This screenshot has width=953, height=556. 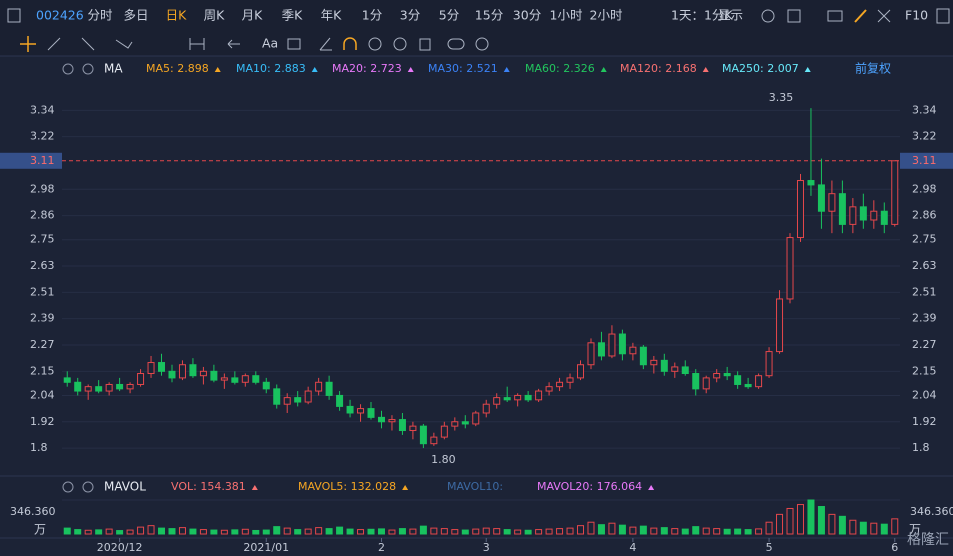 What do you see at coordinates (486, 547) in the screenshot?
I see `x-tick-label: 3` at bounding box center [486, 547].